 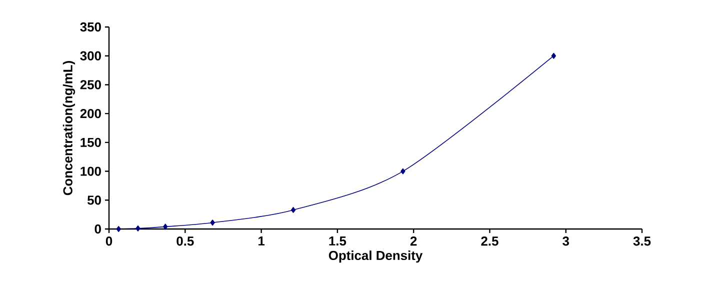 What do you see at coordinates (90, 27) in the screenshot?
I see `y-tick-label: 350` at bounding box center [90, 27].